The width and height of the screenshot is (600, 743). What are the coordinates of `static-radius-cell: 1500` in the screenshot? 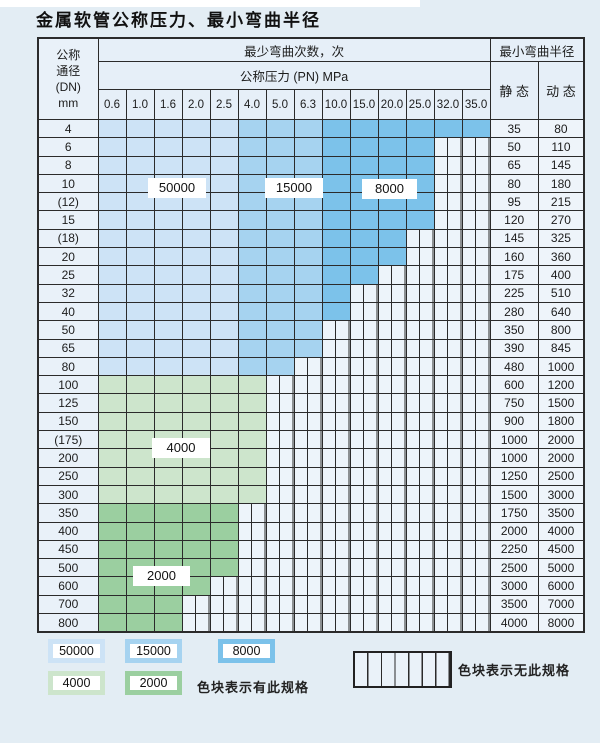 It's located at (514, 494).